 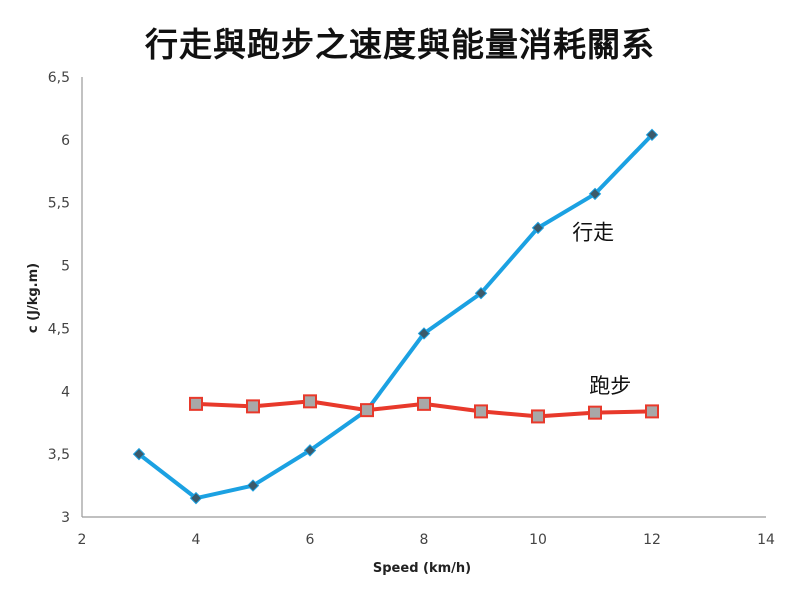 I want to click on y-axis-title: c (J/kg.m), so click(x=33, y=298).